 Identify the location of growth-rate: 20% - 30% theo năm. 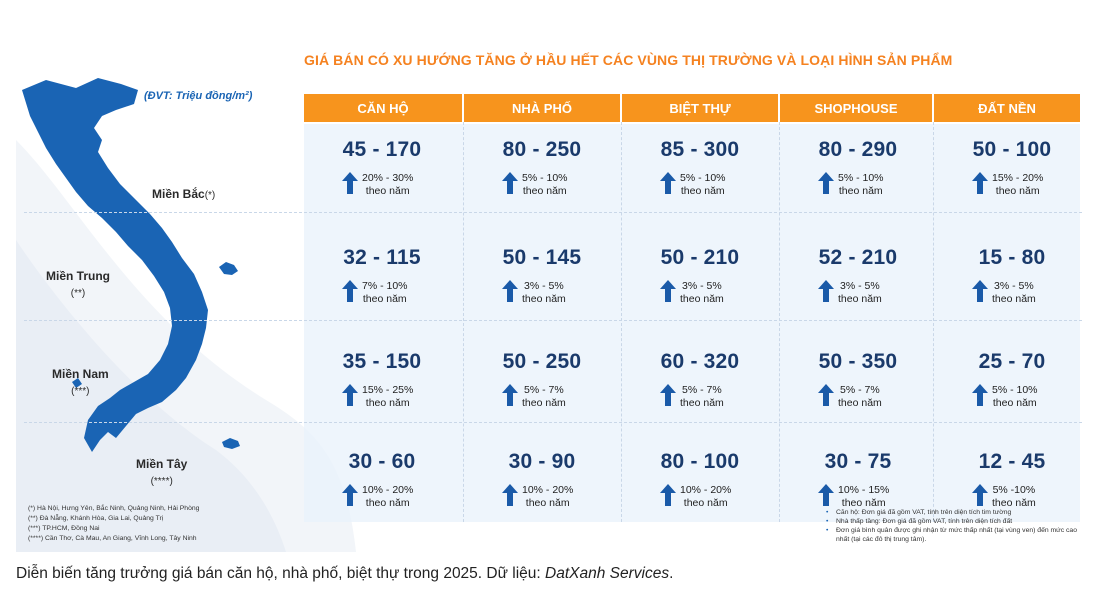
(387, 185).